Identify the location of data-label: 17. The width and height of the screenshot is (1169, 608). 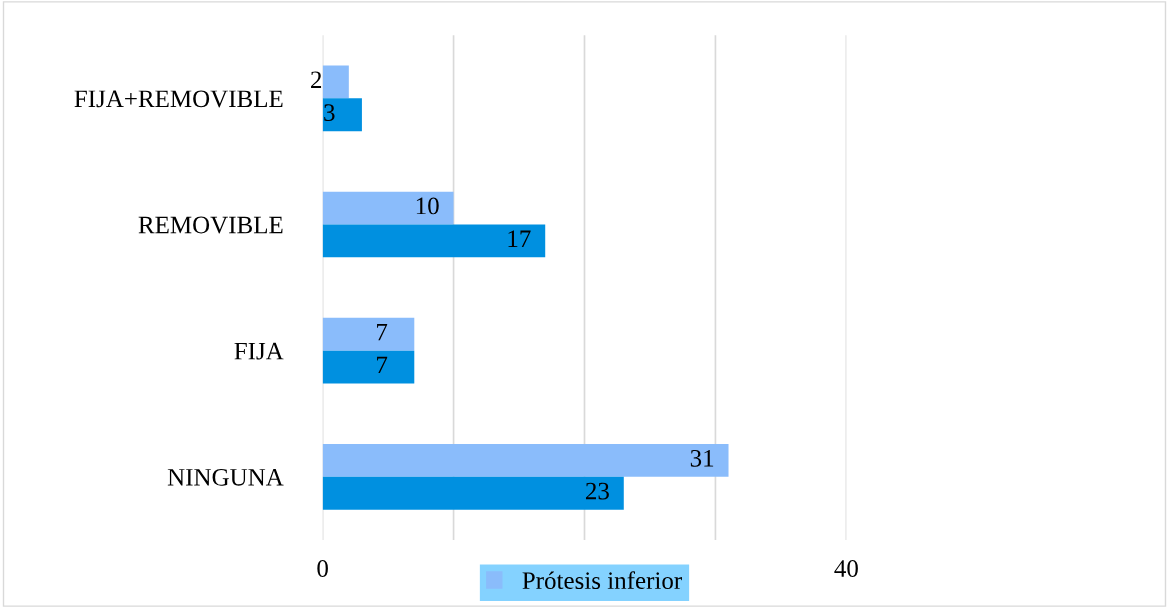
(519, 238).